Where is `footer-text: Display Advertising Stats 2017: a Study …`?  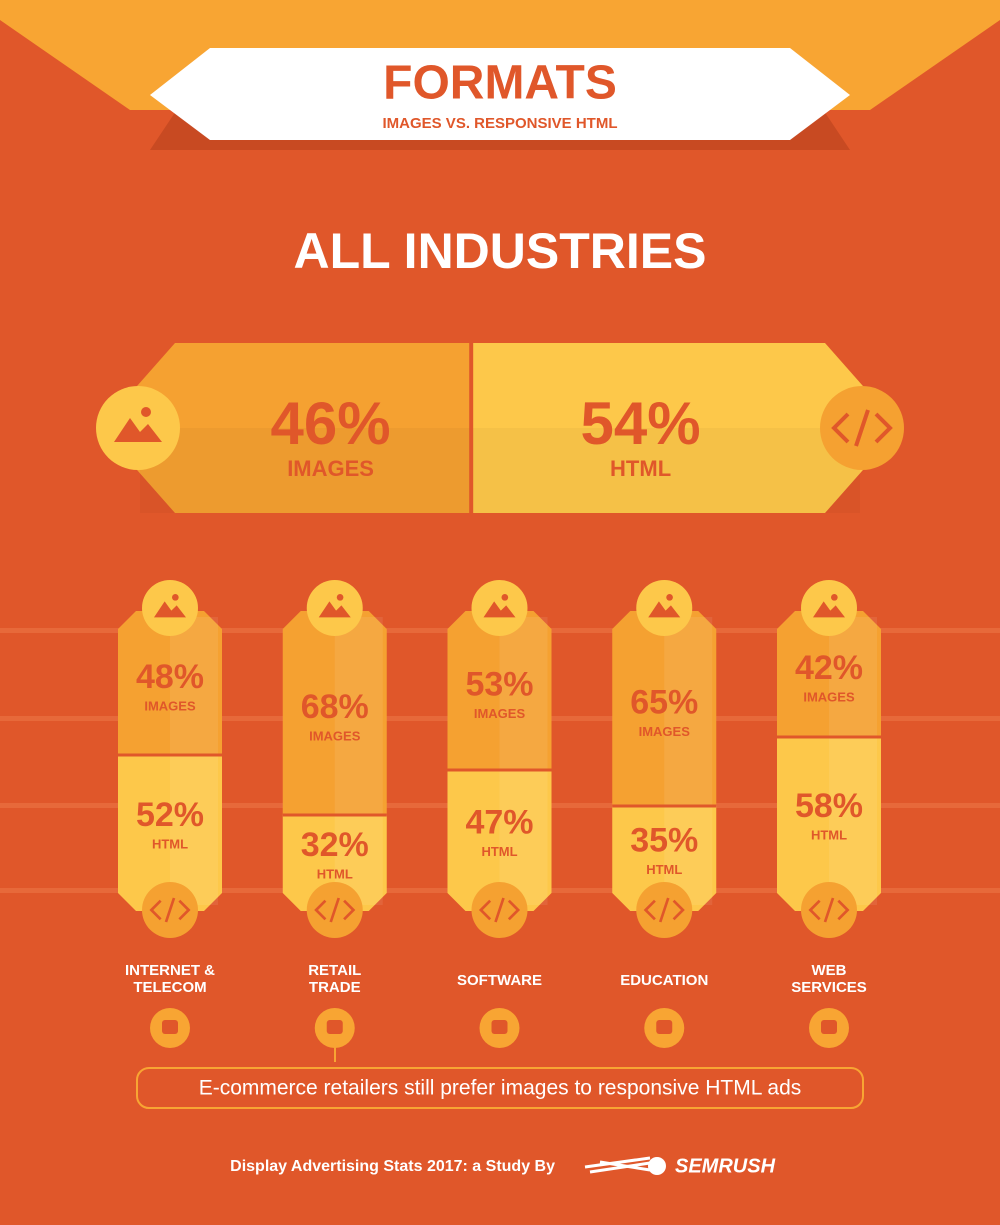
footer-text: Display Advertising Stats 2017: a Study … is located at coordinates (392, 1166).